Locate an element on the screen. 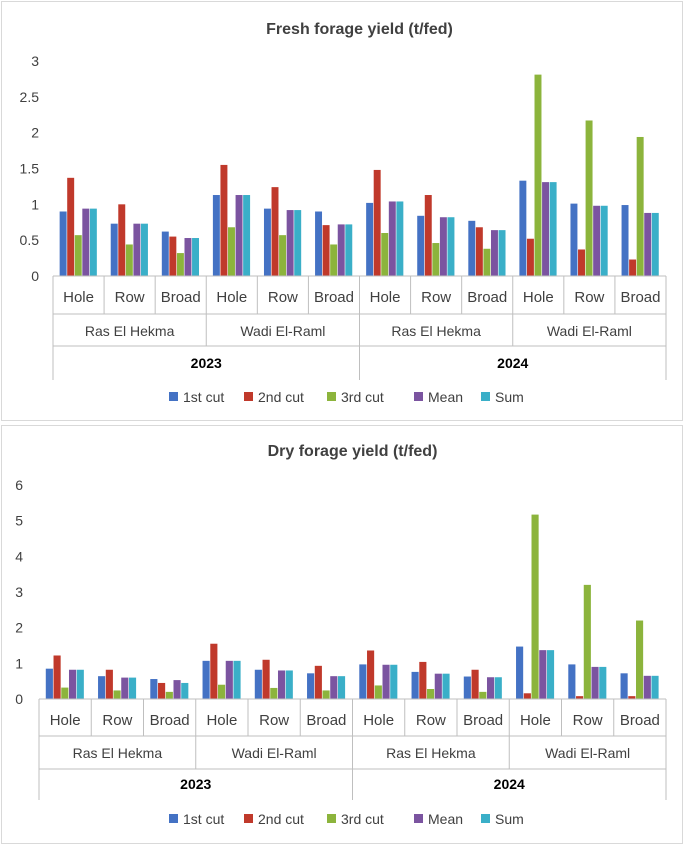 This screenshot has width=685, height=848. y-tick-label: 2 is located at coordinates (19, 628).